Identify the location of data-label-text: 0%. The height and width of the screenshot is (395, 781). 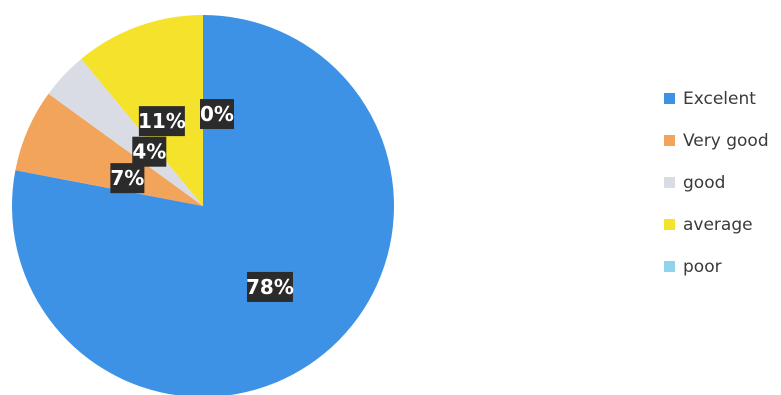
(217, 114).